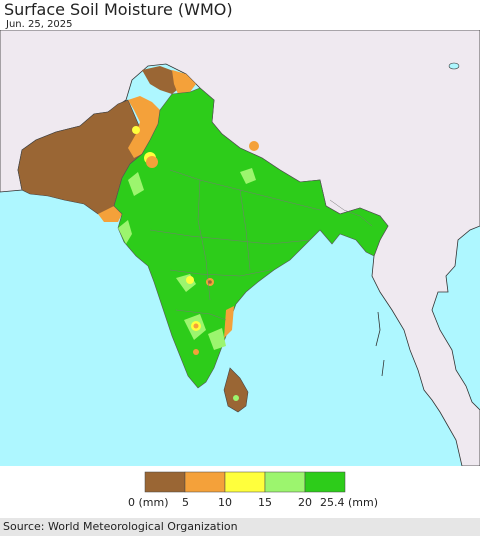 The image size is (480, 536). Describe the element at coordinates (236, 390) in the screenshot. I see `sri-lanka` at that location.